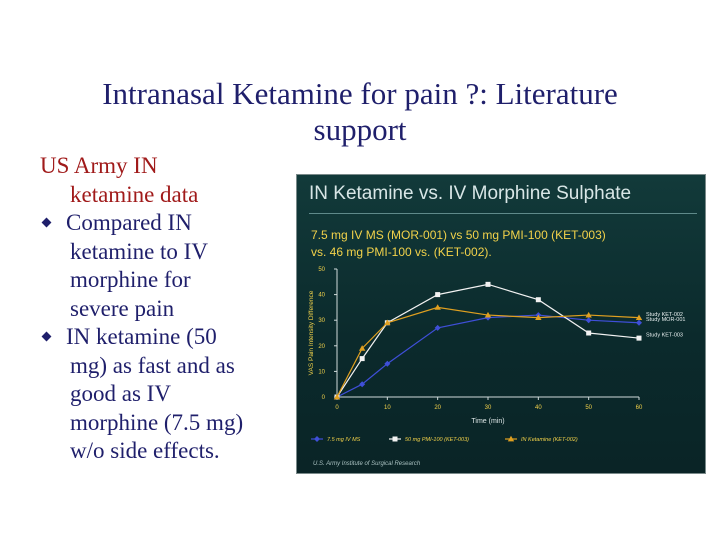 The height and width of the screenshot is (540, 720). Describe the element at coordinates (139, 251) in the screenshot. I see `bullet-1-line-2: ketamine to IV` at that location.